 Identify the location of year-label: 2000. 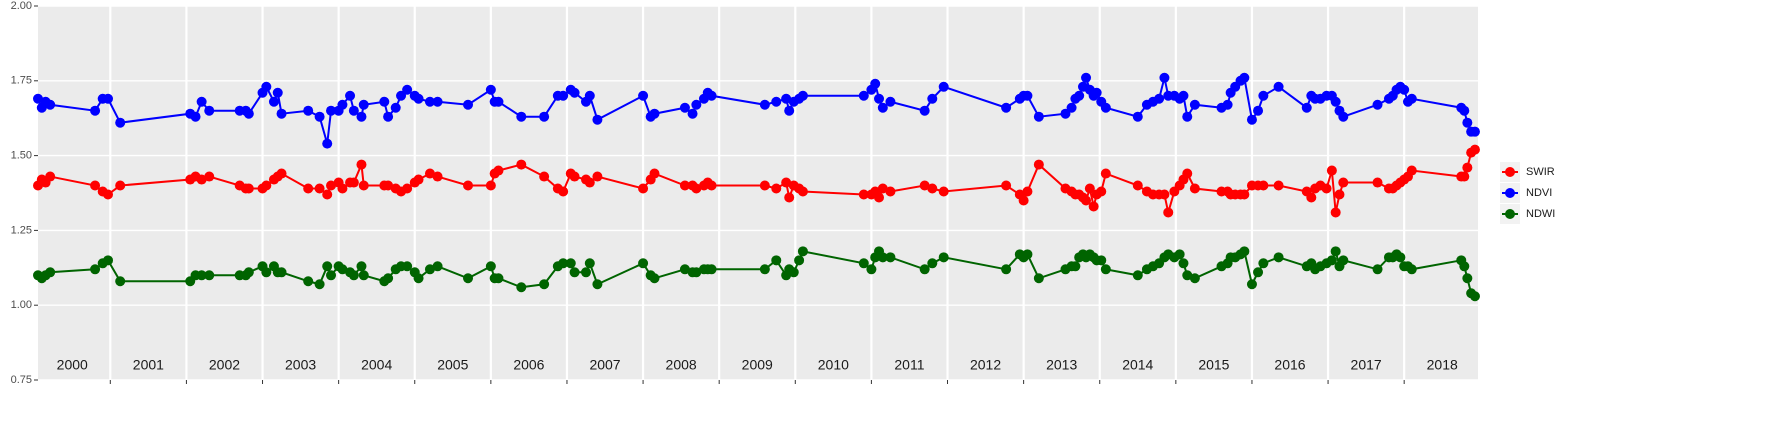
(72, 365).